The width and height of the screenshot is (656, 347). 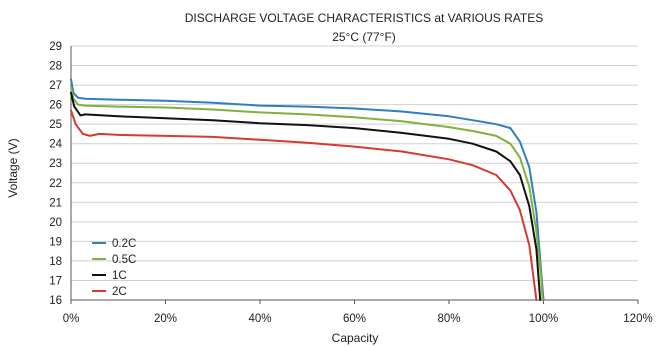 What do you see at coordinates (114, 268) in the screenshot?
I see `legend: 0.2C 0.5C 1C 2C` at bounding box center [114, 268].